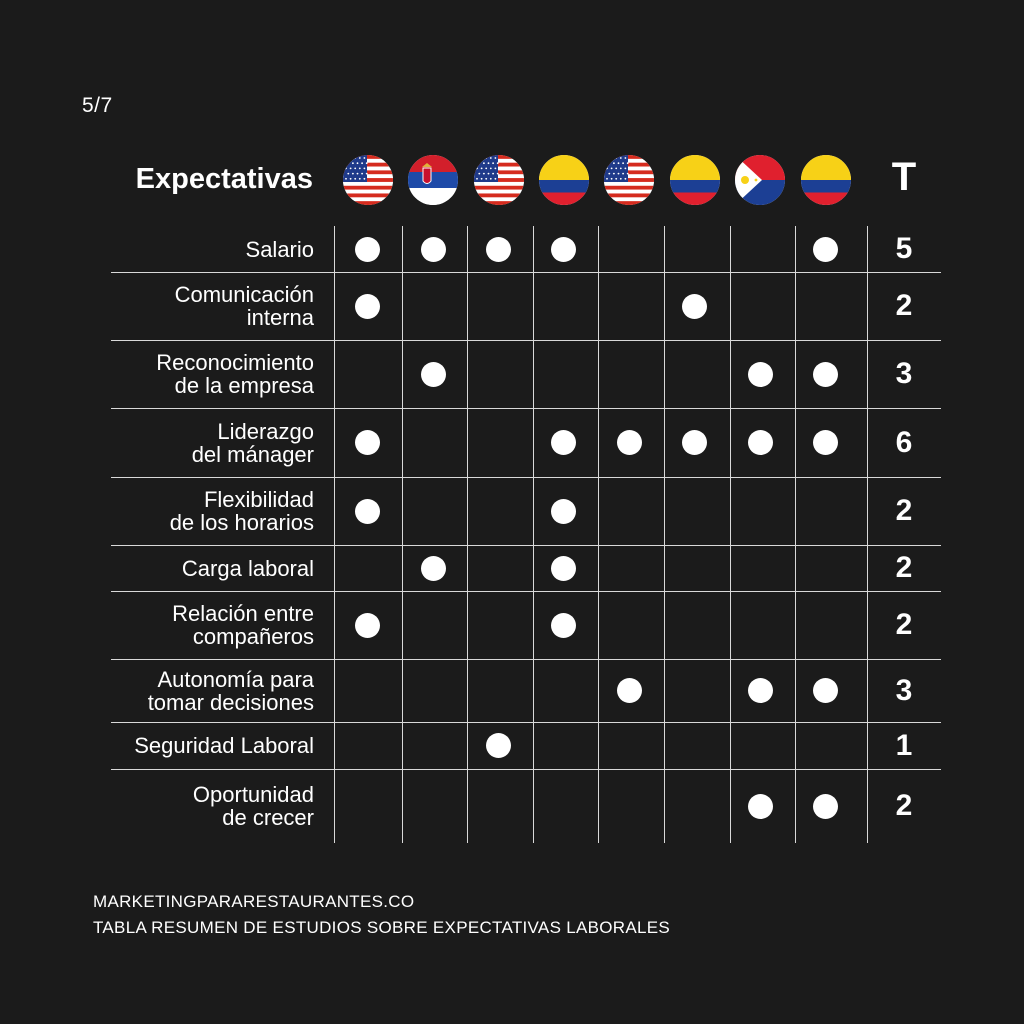 This screenshot has height=1024, width=1024. What do you see at coordinates (97, 105) in the screenshot?
I see `page-number: 5/7` at bounding box center [97, 105].